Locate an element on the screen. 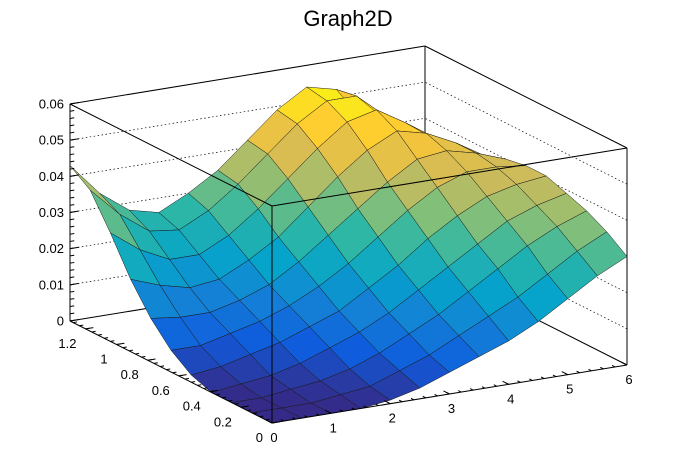  x-tick-label: 4 is located at coordinates (510, 398).